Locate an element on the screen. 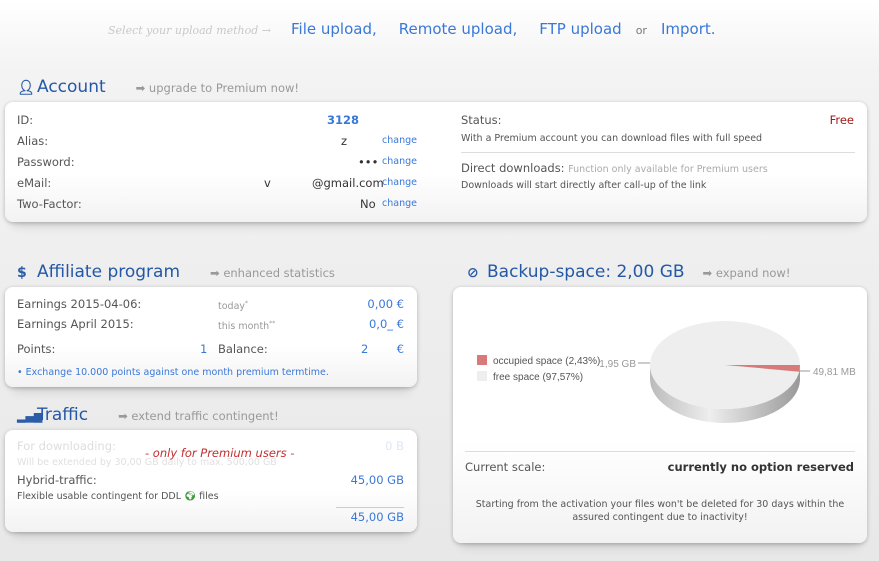 This screenshot has height=561, width=879. flex-suffix: files is located at coordinates (209, 496).